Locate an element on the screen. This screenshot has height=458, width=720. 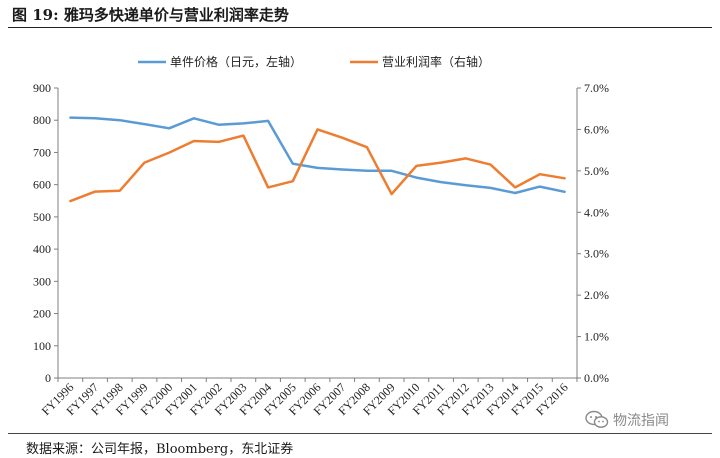
chart-legend: 单件价格（日元，左轴） 营业利润率（右轴） is located at coordinates (314, 61).